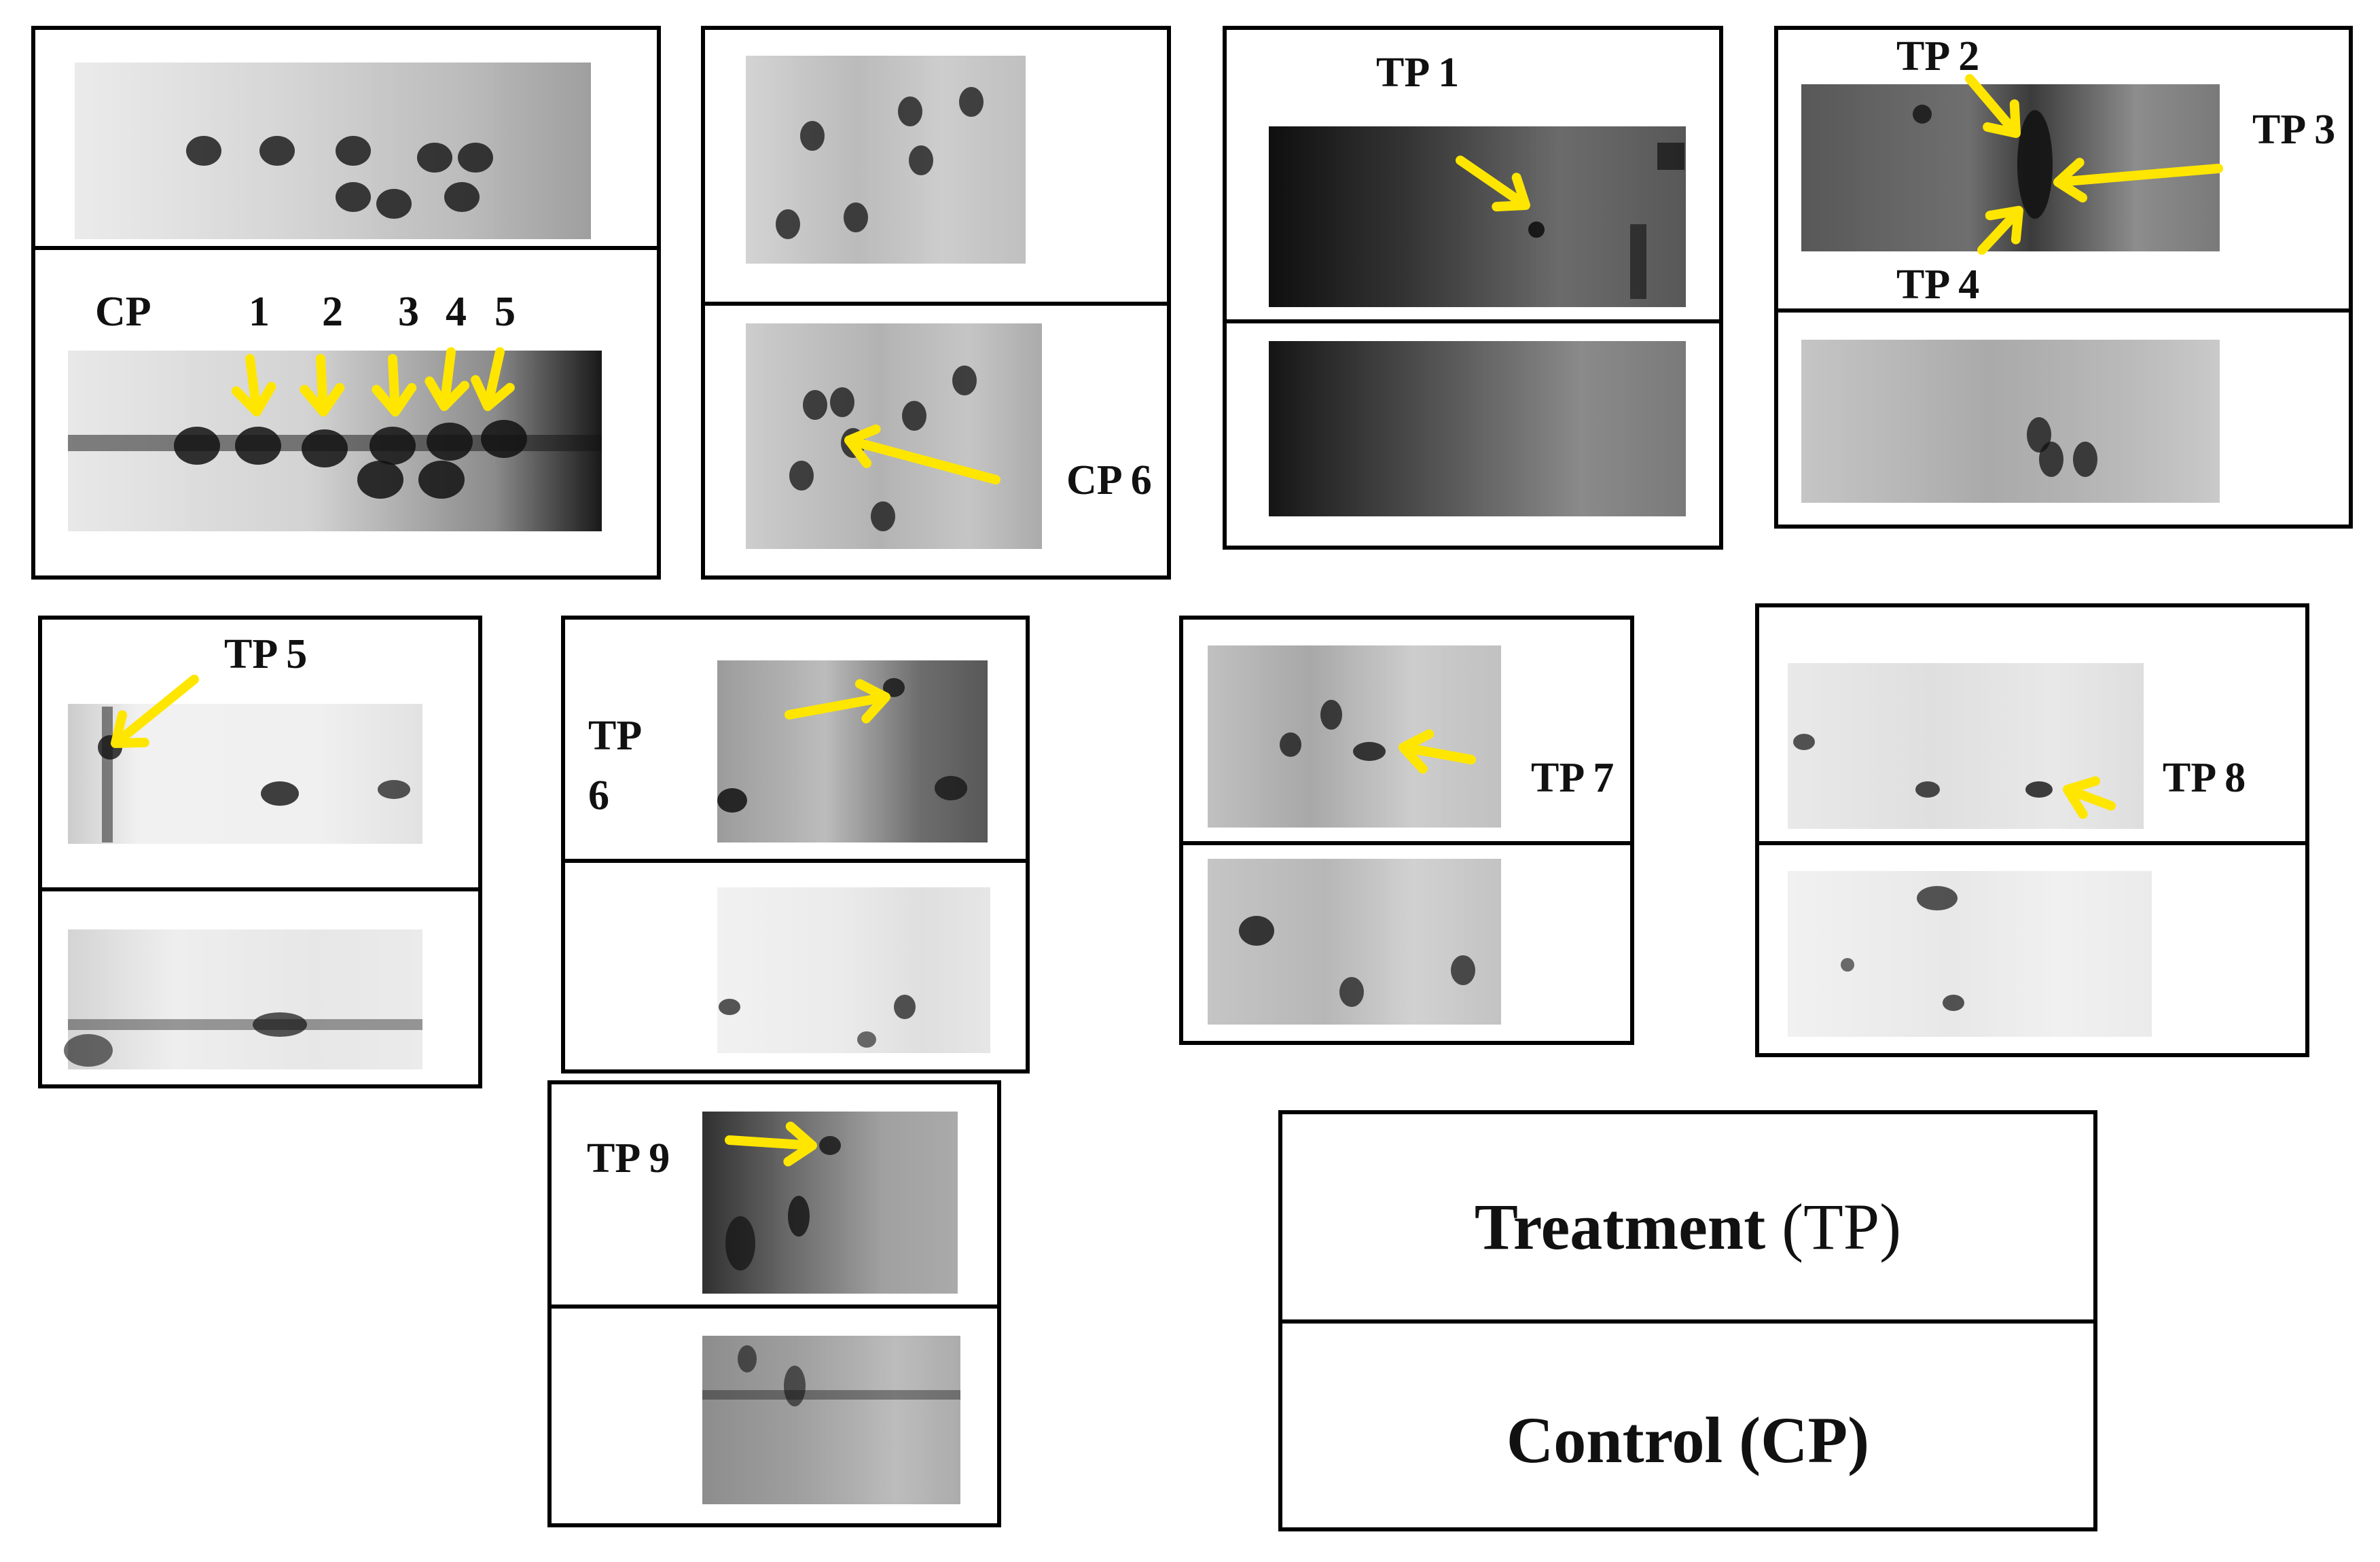 The width and height of the screenshot is (2380, 1562). I want to click on legend-treatment-abbr: (TP), so click(1842, 1226).